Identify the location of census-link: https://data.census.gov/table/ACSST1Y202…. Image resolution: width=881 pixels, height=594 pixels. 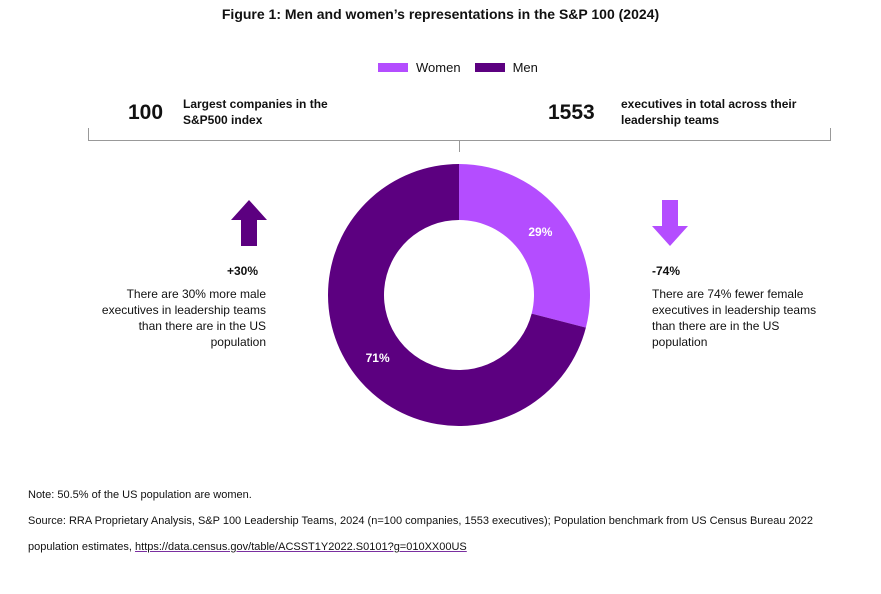
(301, 547).